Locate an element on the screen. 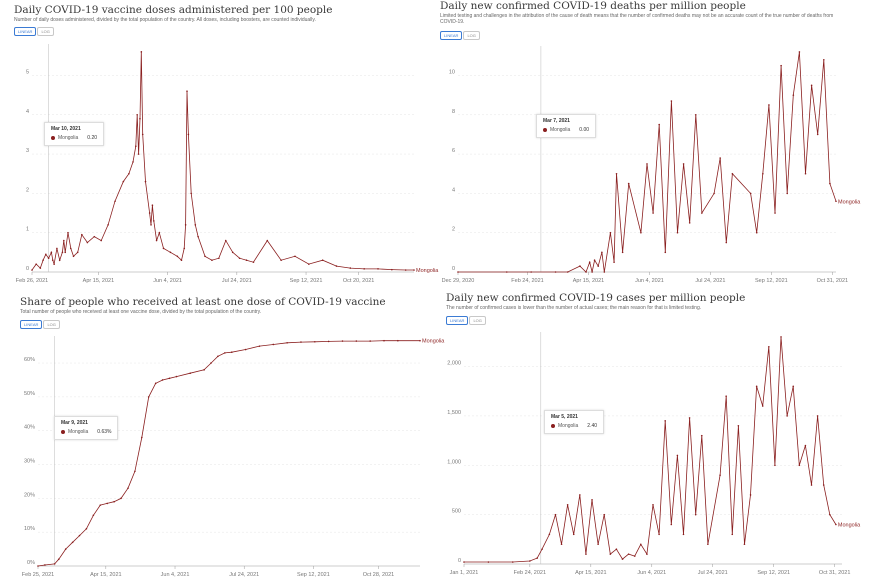  x-tick-label: Feb 25, 2021 is located at coordinates (38, 575).